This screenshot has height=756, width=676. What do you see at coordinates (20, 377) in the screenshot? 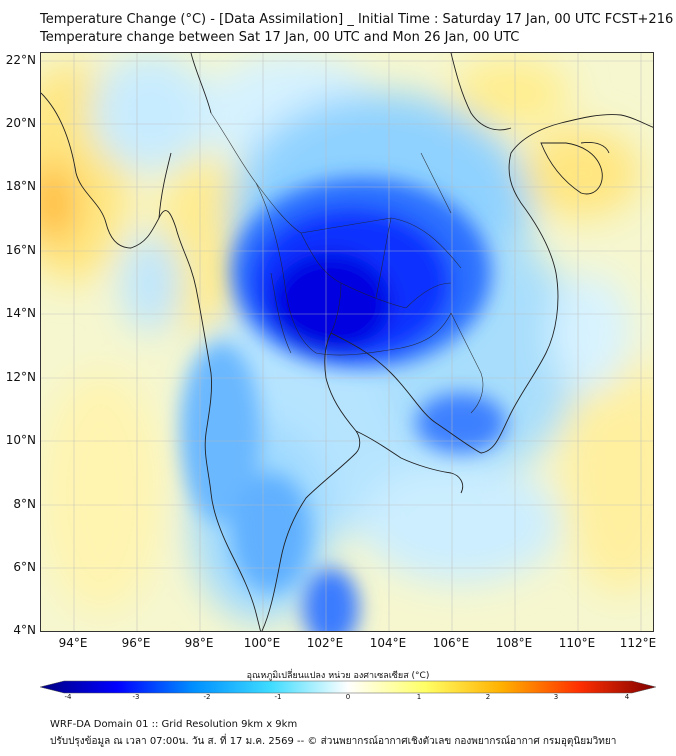
I see `lat-label-12N: 12°N` at bounding box center [20, 377].